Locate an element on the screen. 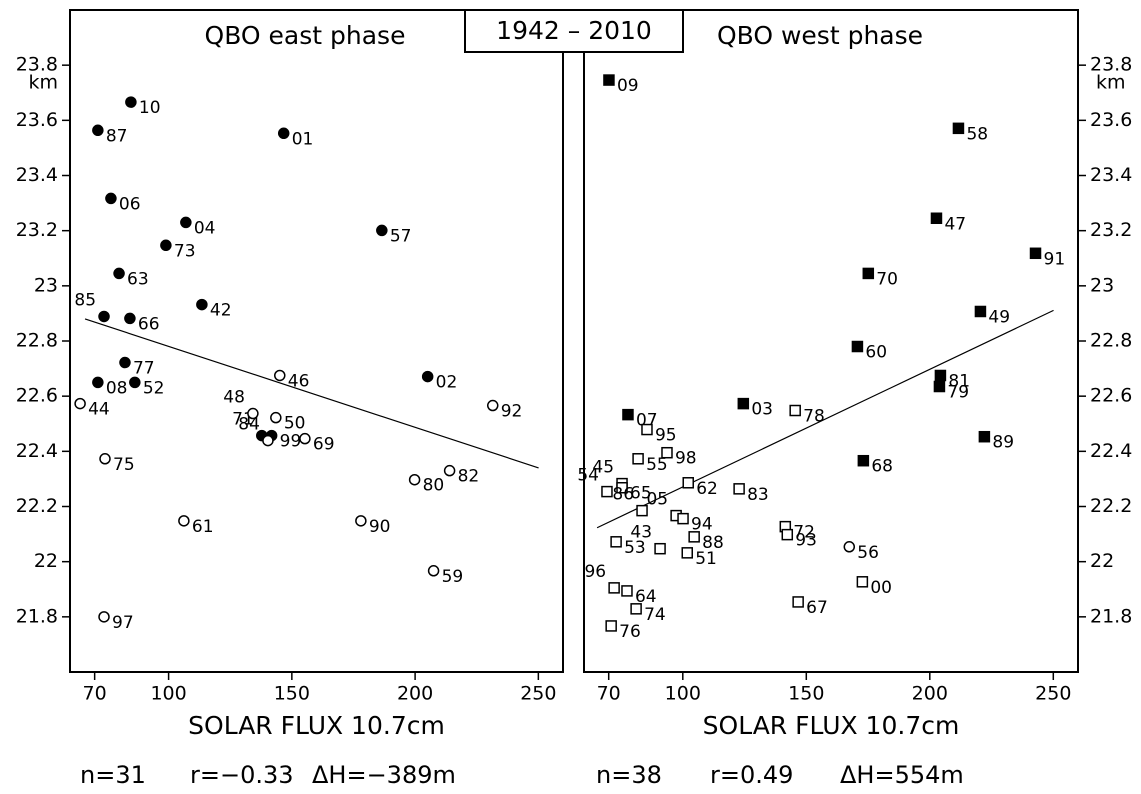 Image resolution: width=1141 pixels, height=794 pixels. y-tick-label: 23.6 is located at coordinates (1111, 120).